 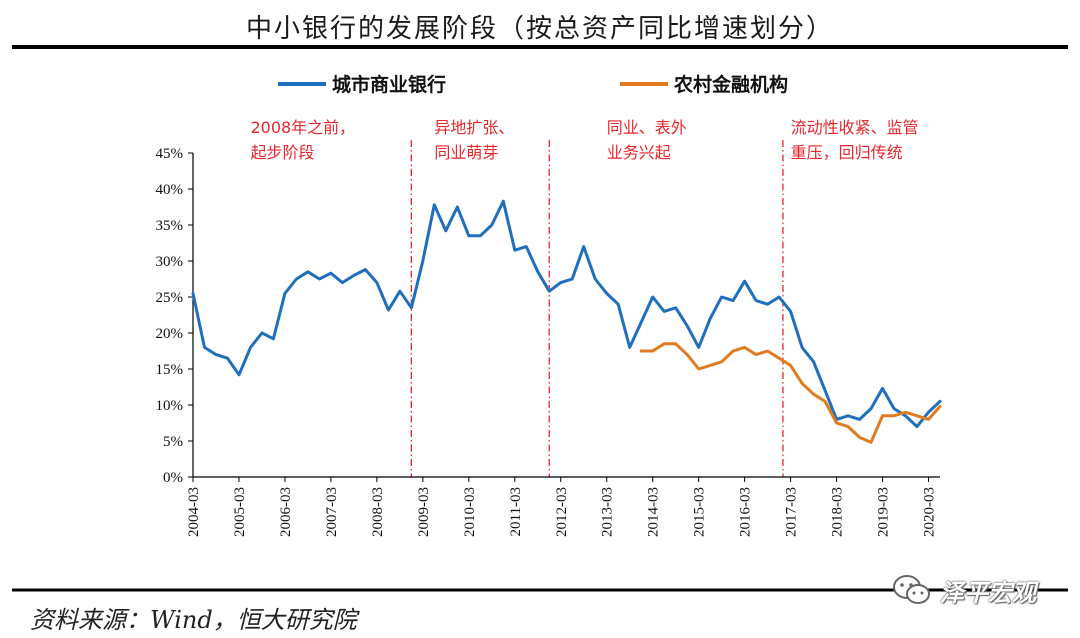 What do you see at coordinates (170, 298) in the screenshot?
I see `y-tick-label: 25%` at bounding box center [170, 298].